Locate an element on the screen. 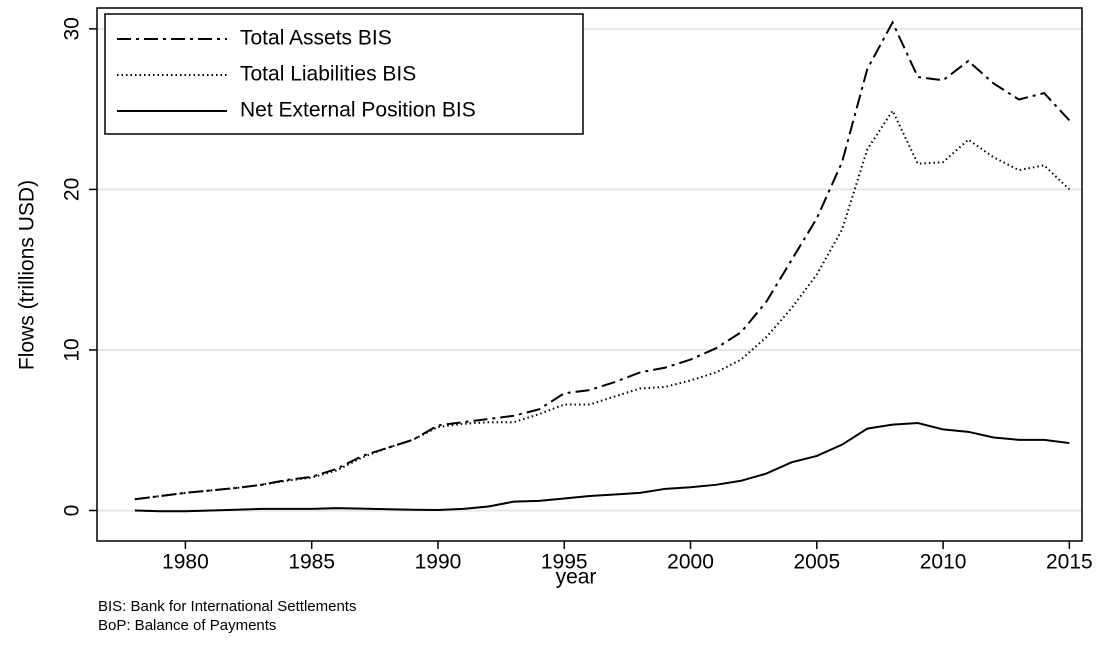  x-tick-label: 2015 is located at coordinates (1069, 562).